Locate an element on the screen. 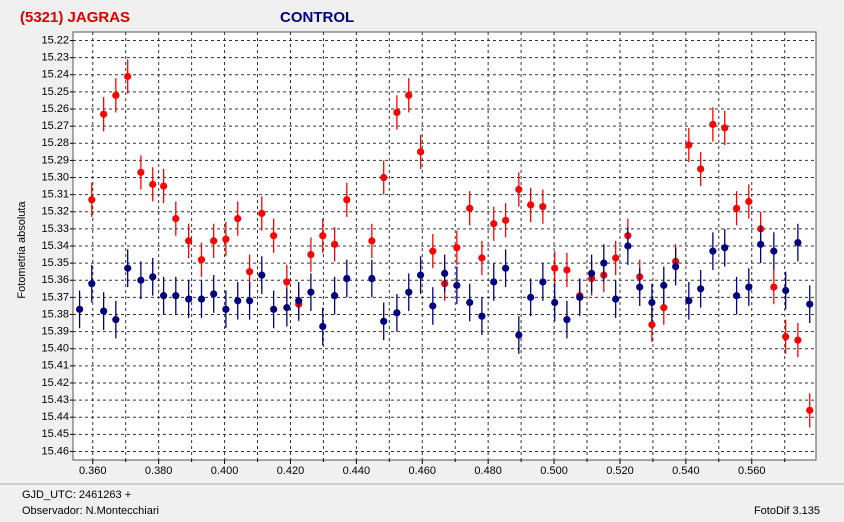 The width and height of the screenshot is (844, 522). y-tick-label: 15.38 is located at coordinates (55, 314).